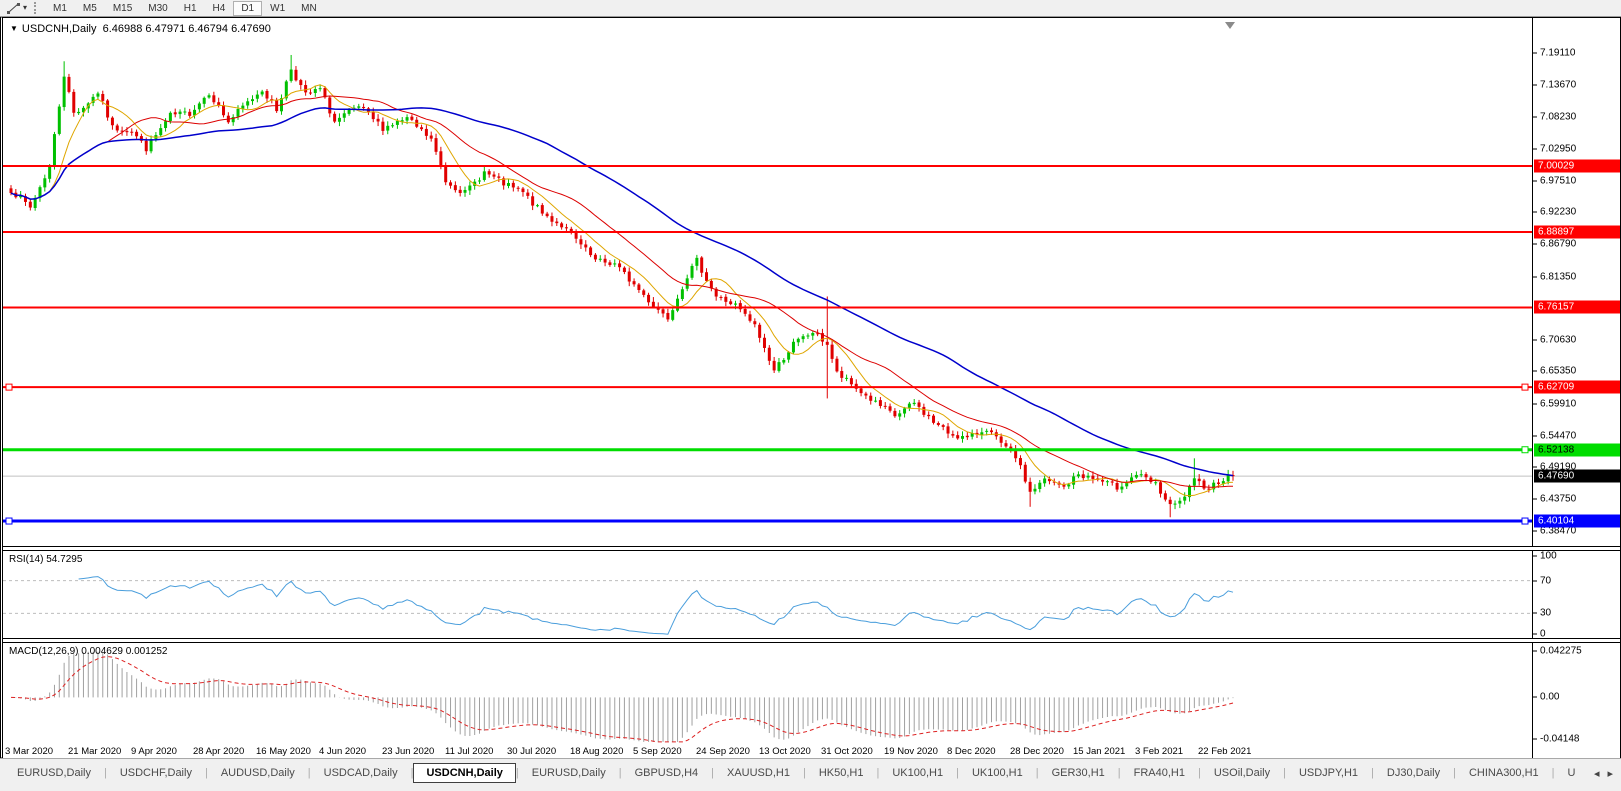 This screenshot has width=1621, height=791. What do you see at coordinates (1577, 232) in the screenshot?
I see `level-badge-6.88897: 6.88897` at bounding box center [1577, 232].